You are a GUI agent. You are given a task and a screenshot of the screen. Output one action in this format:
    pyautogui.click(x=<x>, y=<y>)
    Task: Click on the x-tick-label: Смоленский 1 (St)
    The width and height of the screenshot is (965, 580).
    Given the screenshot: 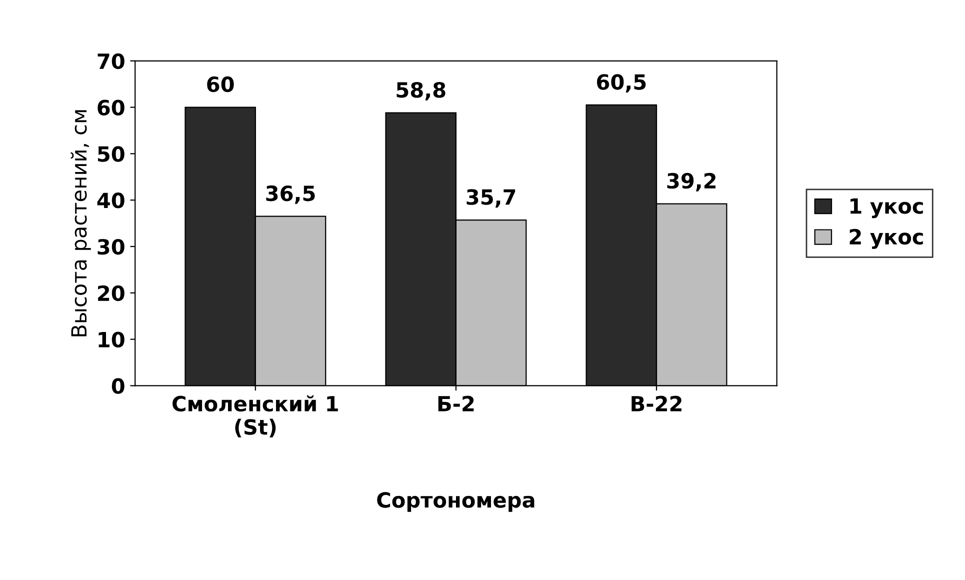 What is the action you would take?
    pyautogui.click(x=255, y=416)
    